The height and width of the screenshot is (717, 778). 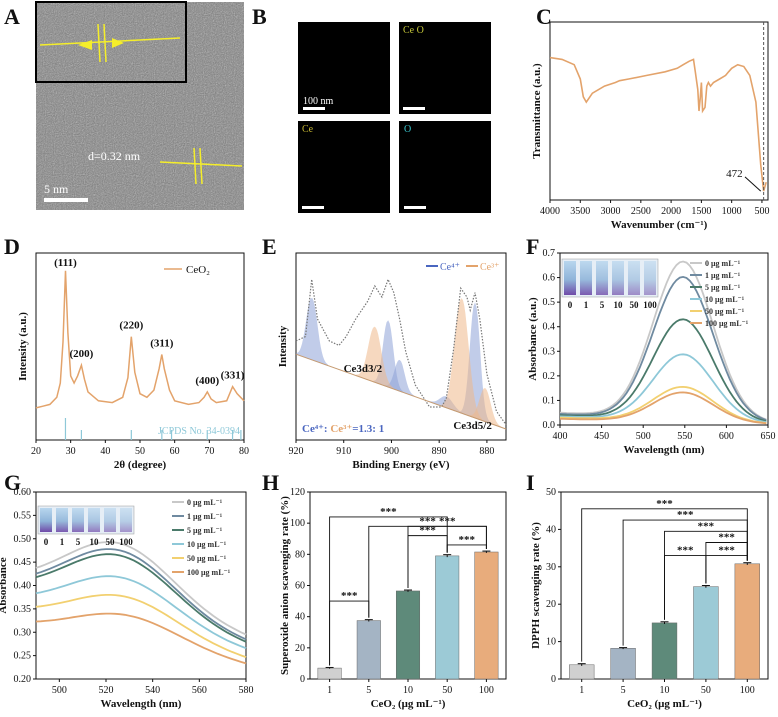 What do you see at coordinates (12, 16) in the screenshot?
I see `panel-label-a: A` at bounding box center [12, 16].